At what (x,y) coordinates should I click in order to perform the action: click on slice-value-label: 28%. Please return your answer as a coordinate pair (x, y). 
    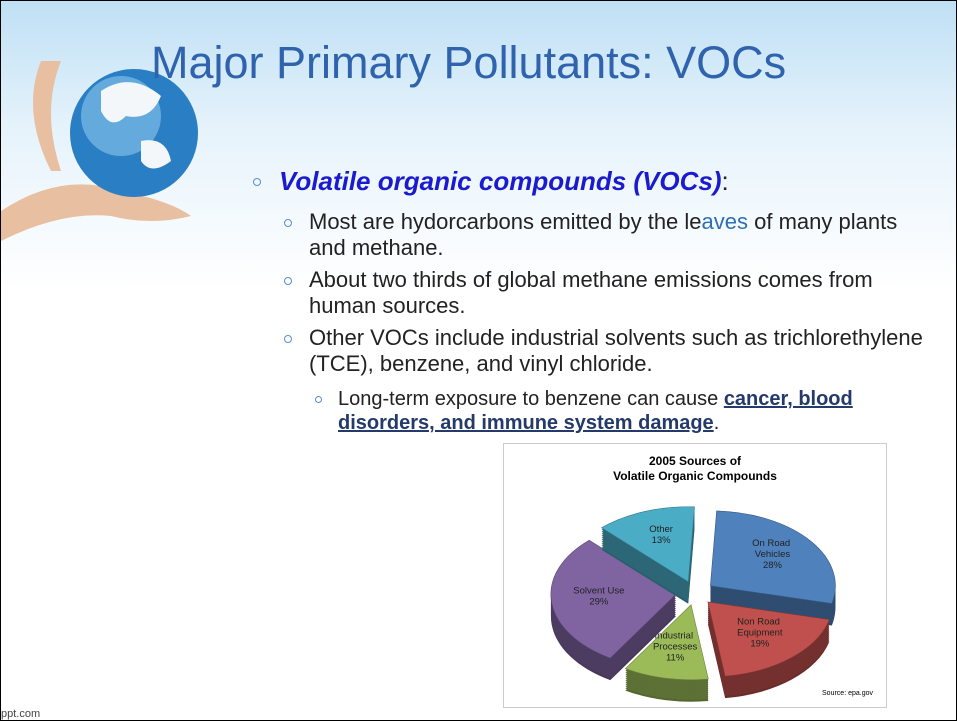
    Looking at the image, I should click on (773, 565).